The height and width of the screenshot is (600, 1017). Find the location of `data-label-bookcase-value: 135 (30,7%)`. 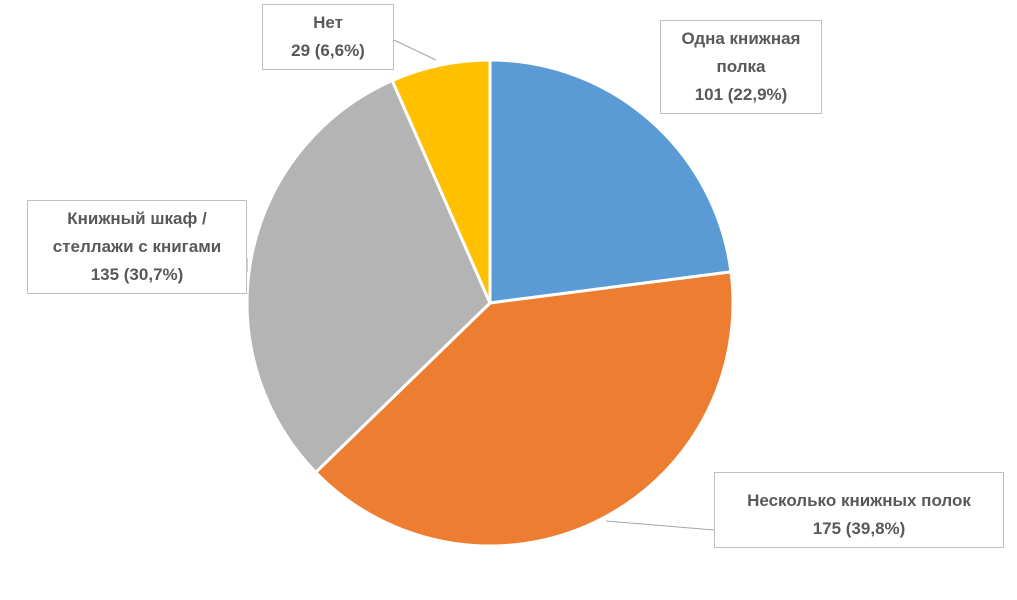

data-label-bookcase-value: 135 (30,7%) is located at coordinates (137, 274).